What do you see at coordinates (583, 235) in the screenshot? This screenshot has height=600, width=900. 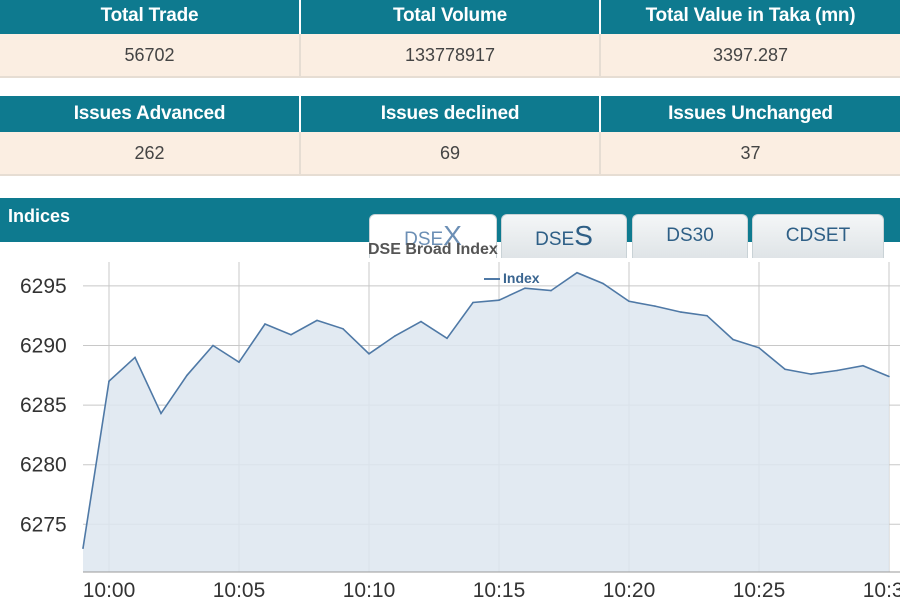 I see `tab-dses-suffix: S` at bounding box center [583, 235].